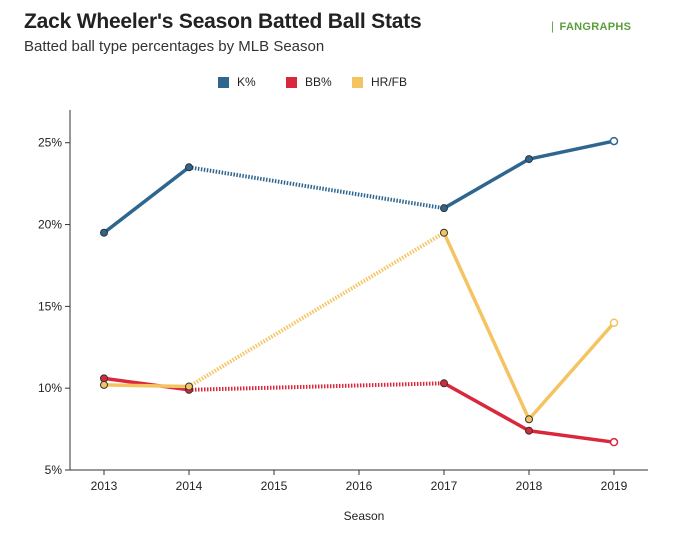  What do you see at coordinates (359, 486) in the screenshot?
I see `x-tick-label: 2016` at bounding box center [359, 486].